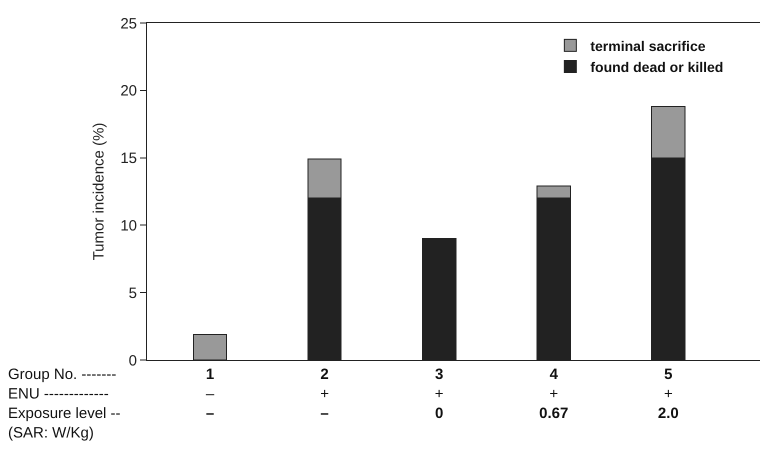 The height and width of the screenshot is (475, 768). I want to click on y-tick-label: 20, so click(128, 91).